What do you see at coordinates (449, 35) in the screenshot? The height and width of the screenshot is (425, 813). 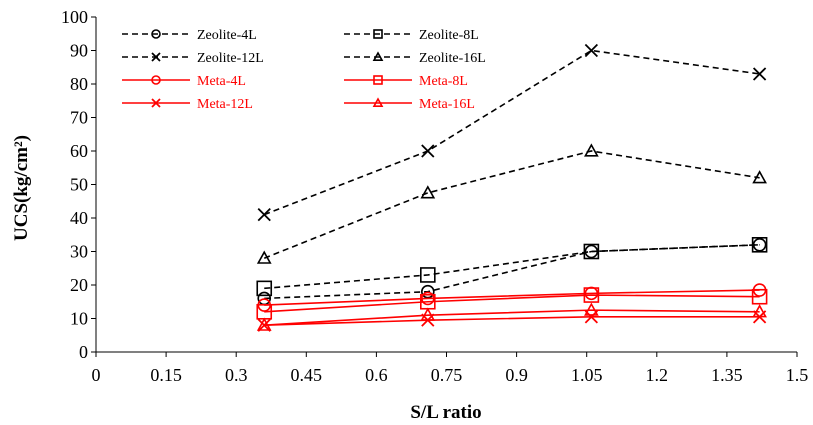 I see `legend-label: Zeolite-8L` at bounding box center [449, 35].